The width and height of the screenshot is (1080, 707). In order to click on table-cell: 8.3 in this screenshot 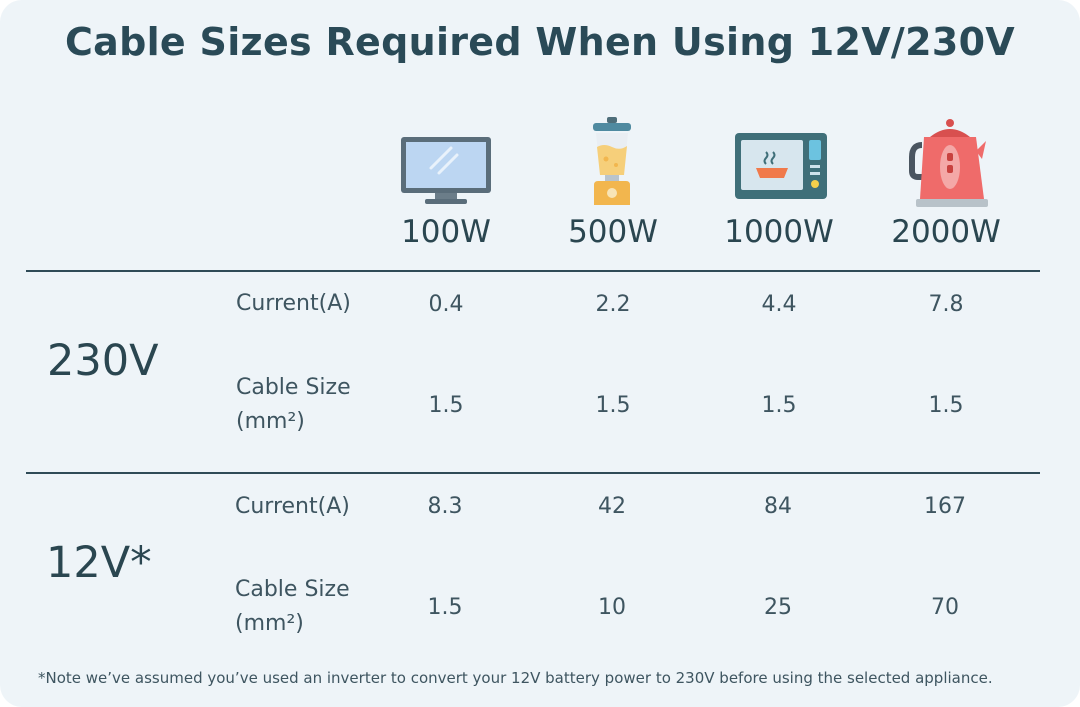, I will do `click(445, 506)`.